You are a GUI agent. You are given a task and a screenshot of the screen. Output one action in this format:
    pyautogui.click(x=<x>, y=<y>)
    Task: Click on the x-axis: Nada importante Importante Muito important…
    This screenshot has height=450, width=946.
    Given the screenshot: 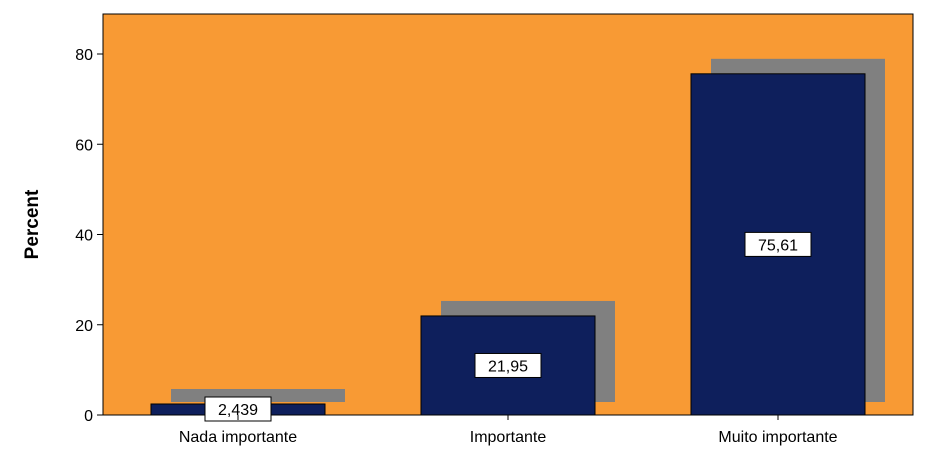 What is the action you would take?
    pyautogui.click(x=508, y=430)
    